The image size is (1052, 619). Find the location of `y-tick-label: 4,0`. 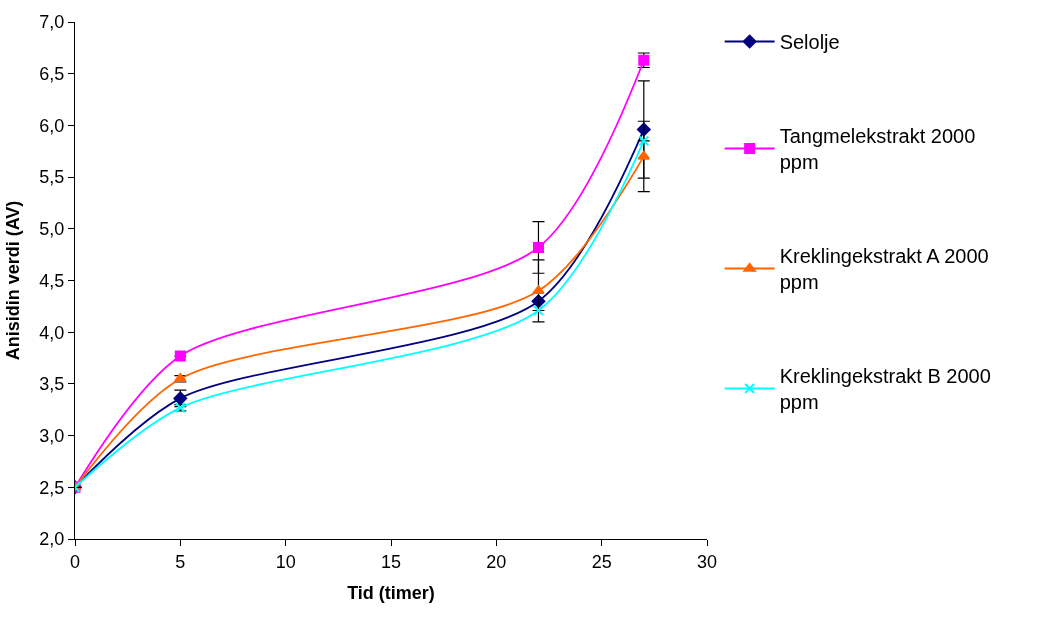

y-tick-label: 4,0 is located at coordinates (52, 332).